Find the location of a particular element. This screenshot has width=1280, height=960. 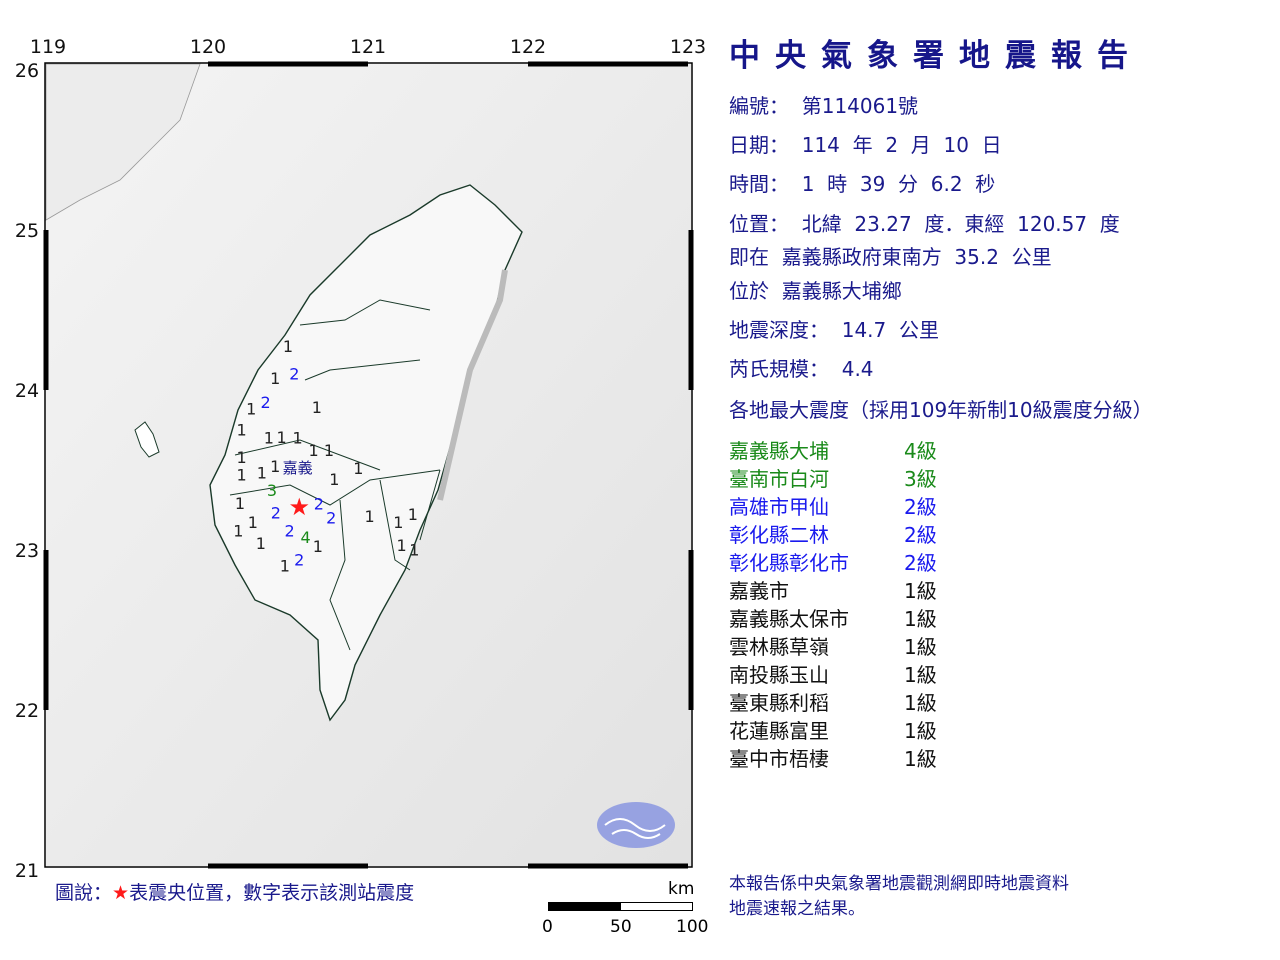

lon-tick-label: 123 is located at coordinates (688, 47).